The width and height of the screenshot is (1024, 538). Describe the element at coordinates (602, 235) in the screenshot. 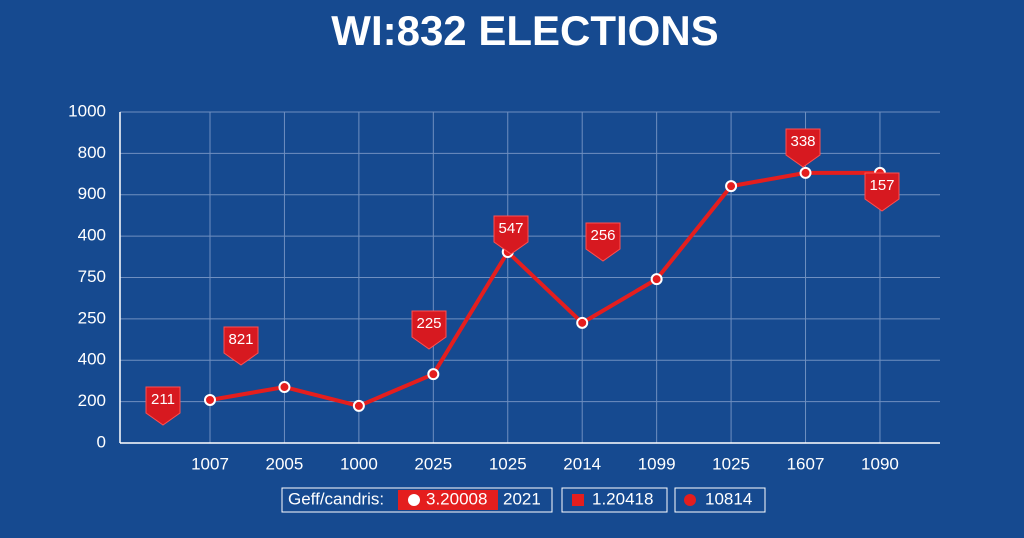

I see `annotation: 256` at that location.